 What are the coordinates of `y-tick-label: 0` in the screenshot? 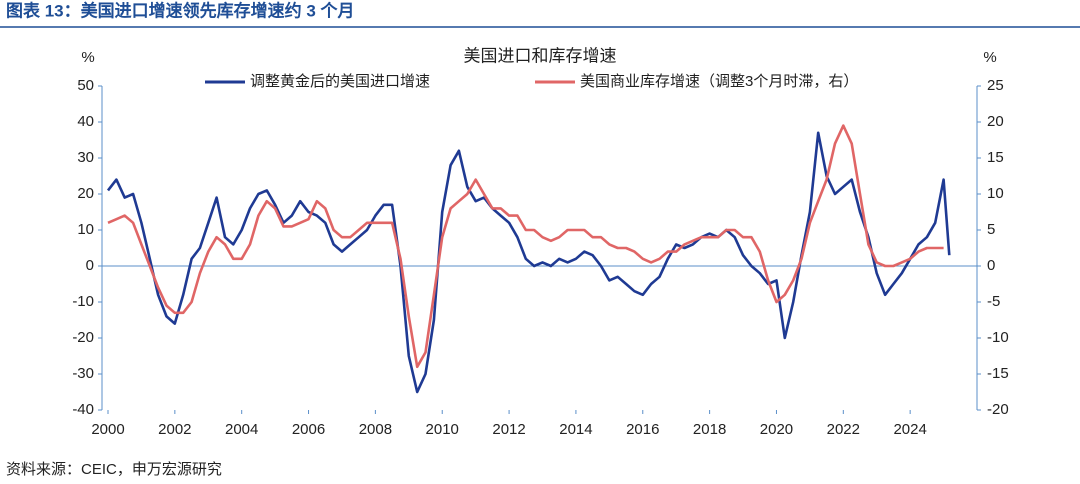 It's located at (90, 265).